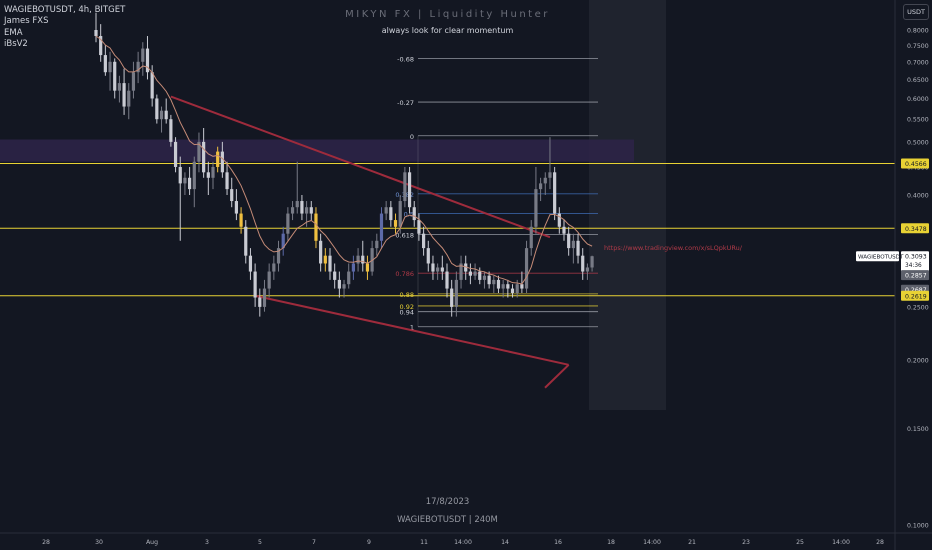 The height and width of the screenshot is (550, 932). I want to click on fib-label-1: -0.27, so click(405, 103).